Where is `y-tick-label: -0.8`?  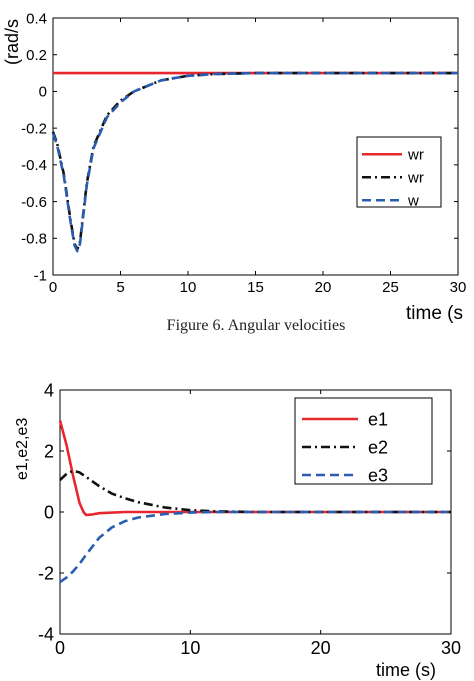
y-tick-label: -0.8 is located at coordinates (34, 239).